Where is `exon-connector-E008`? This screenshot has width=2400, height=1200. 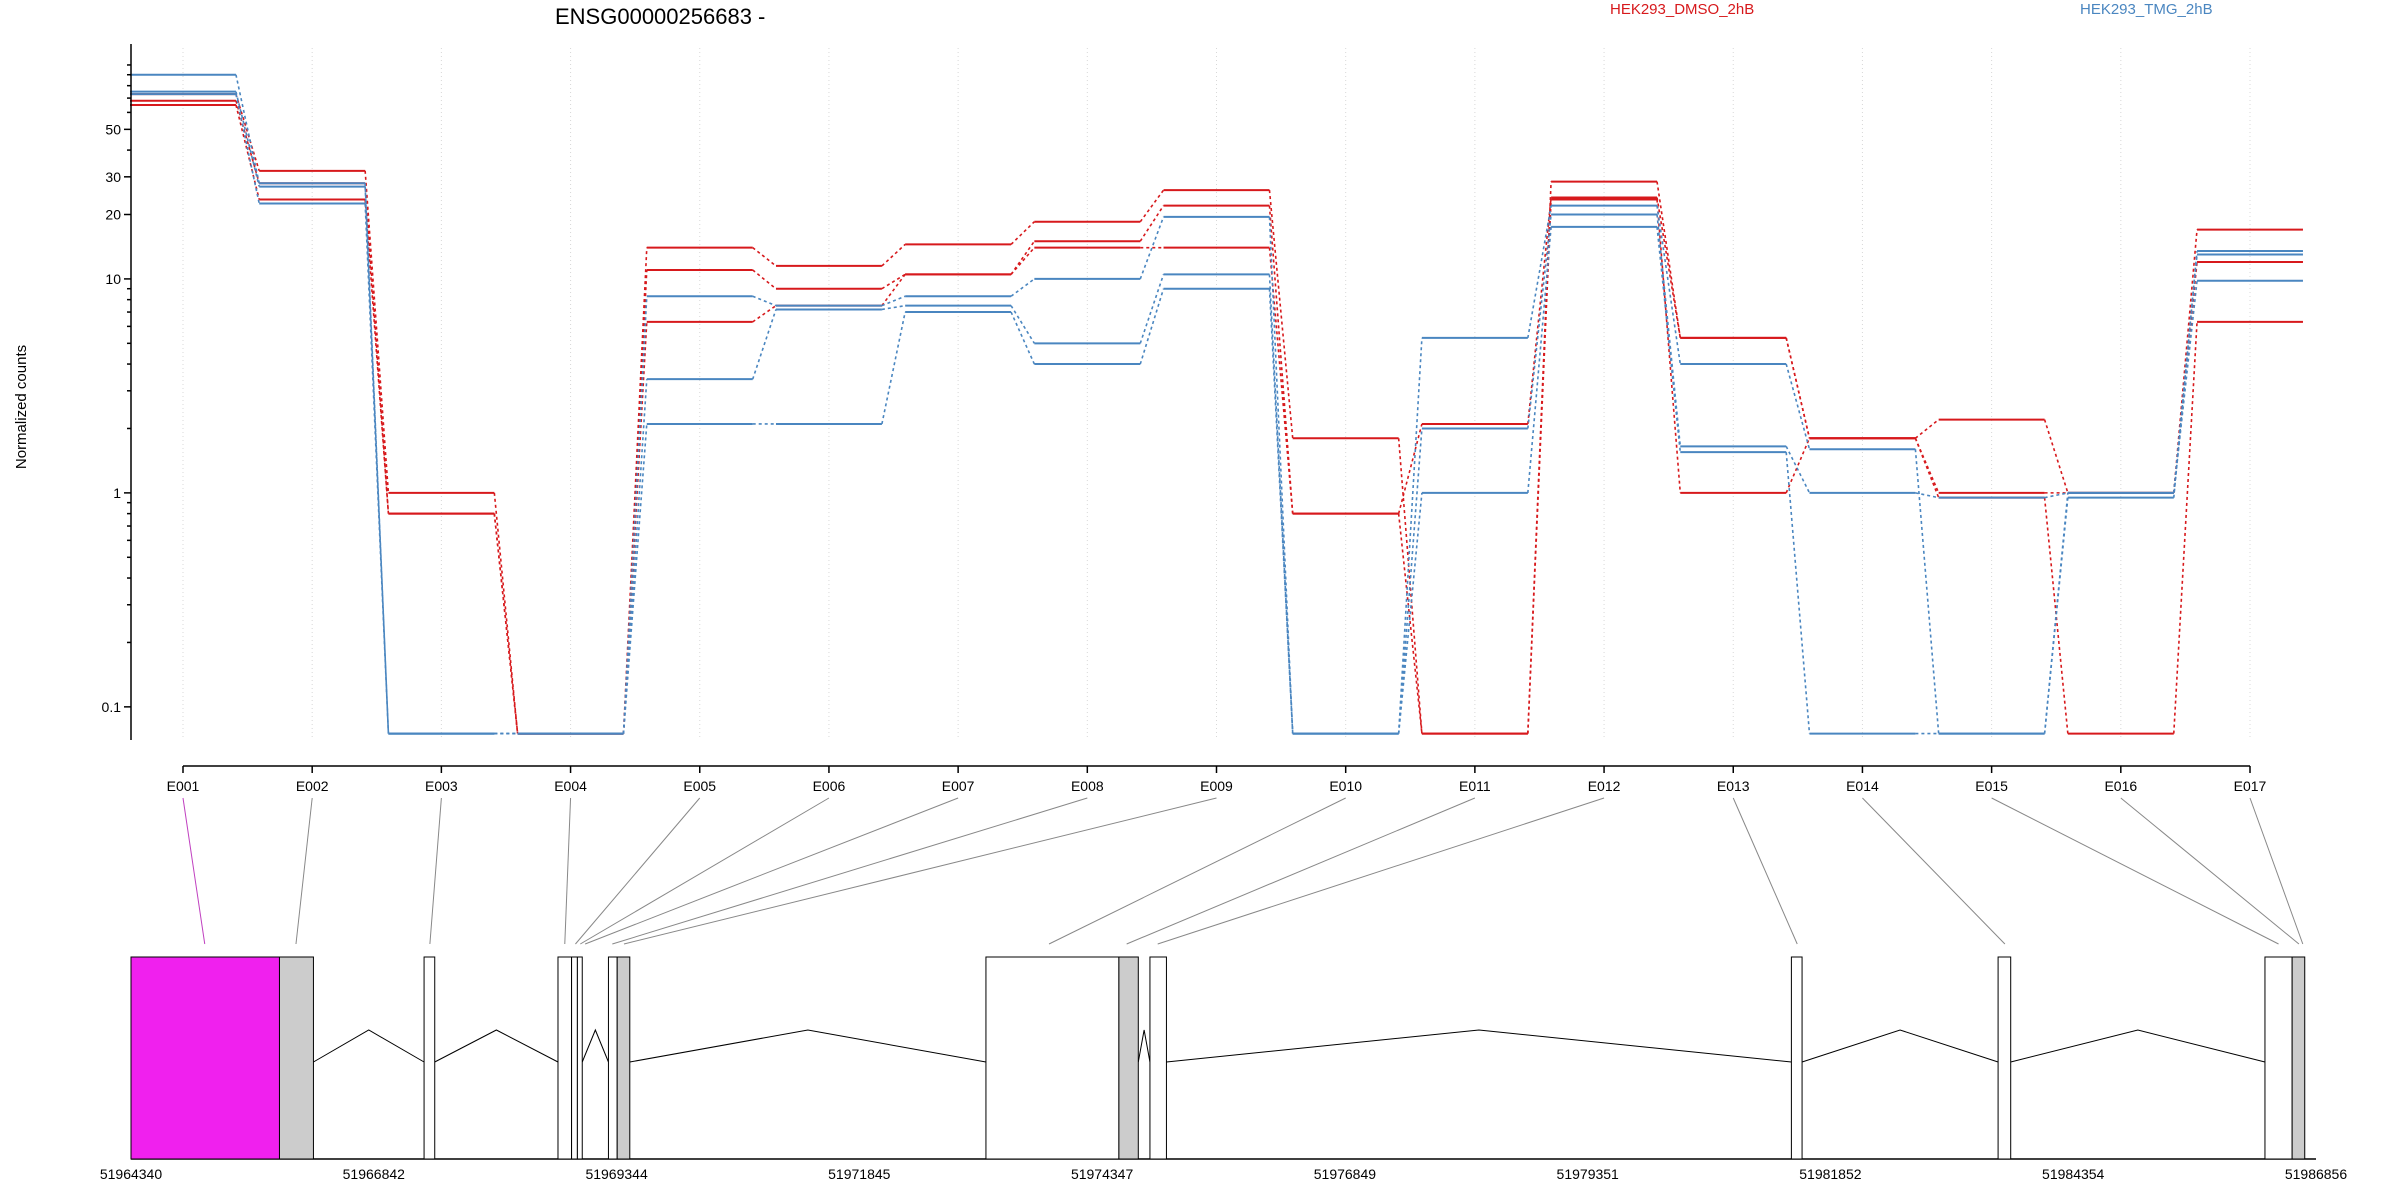 exon-connector-E008 is located at coordinates (850, 871).